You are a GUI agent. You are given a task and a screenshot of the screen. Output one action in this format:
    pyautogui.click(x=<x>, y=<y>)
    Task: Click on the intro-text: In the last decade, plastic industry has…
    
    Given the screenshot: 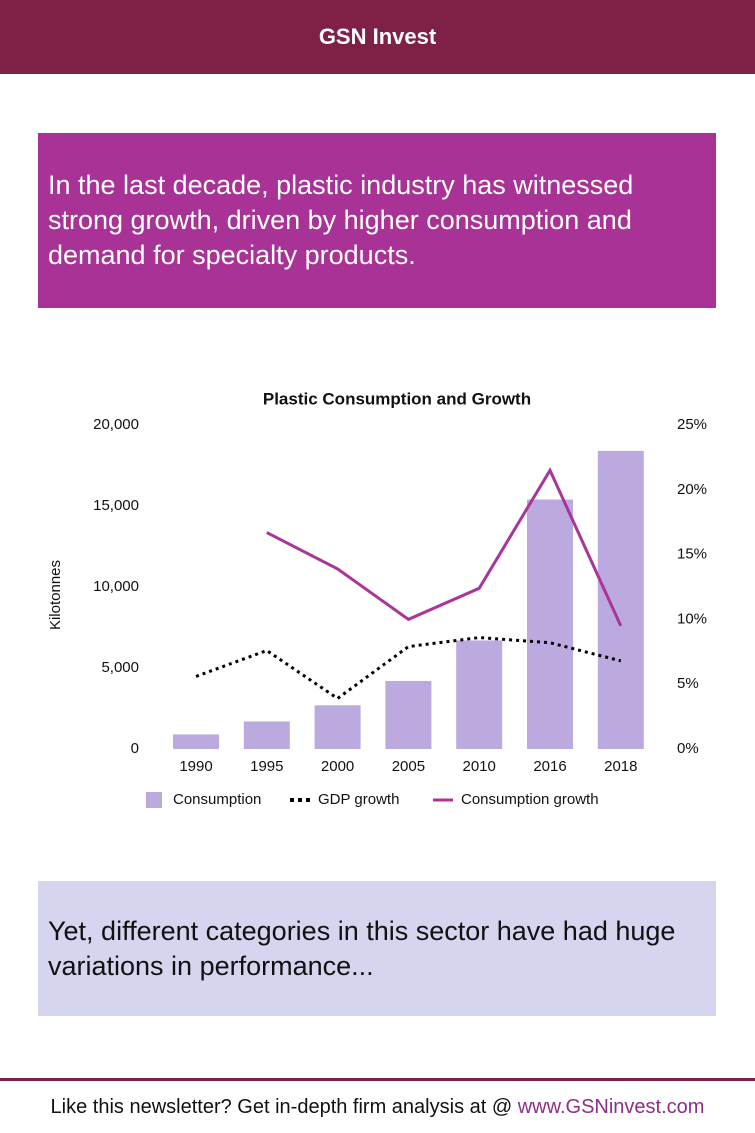 What is the action you would take?
    pyautogui.click(x=377, y=220)
    